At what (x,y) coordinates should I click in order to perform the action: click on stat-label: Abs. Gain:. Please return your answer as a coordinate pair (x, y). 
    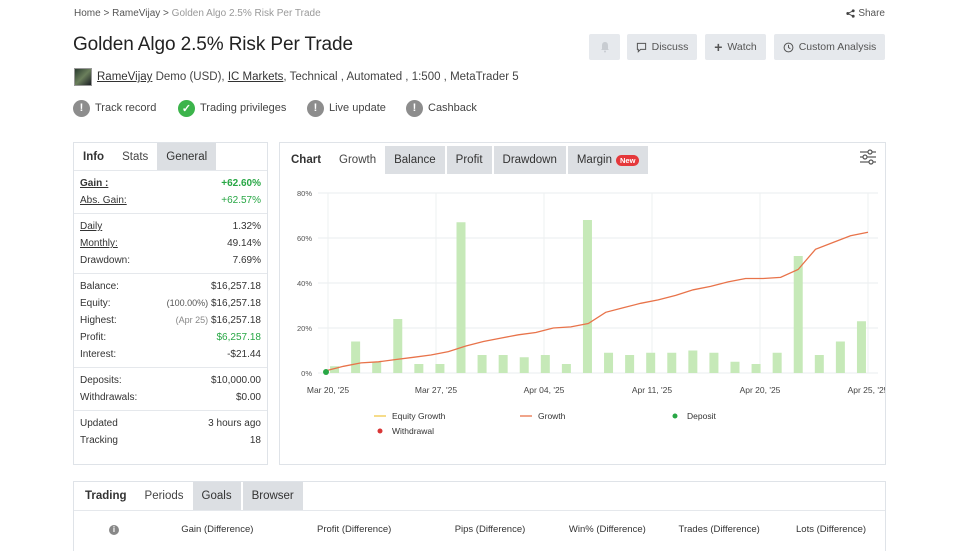
    Looking at the image, I should click on (103, 200).